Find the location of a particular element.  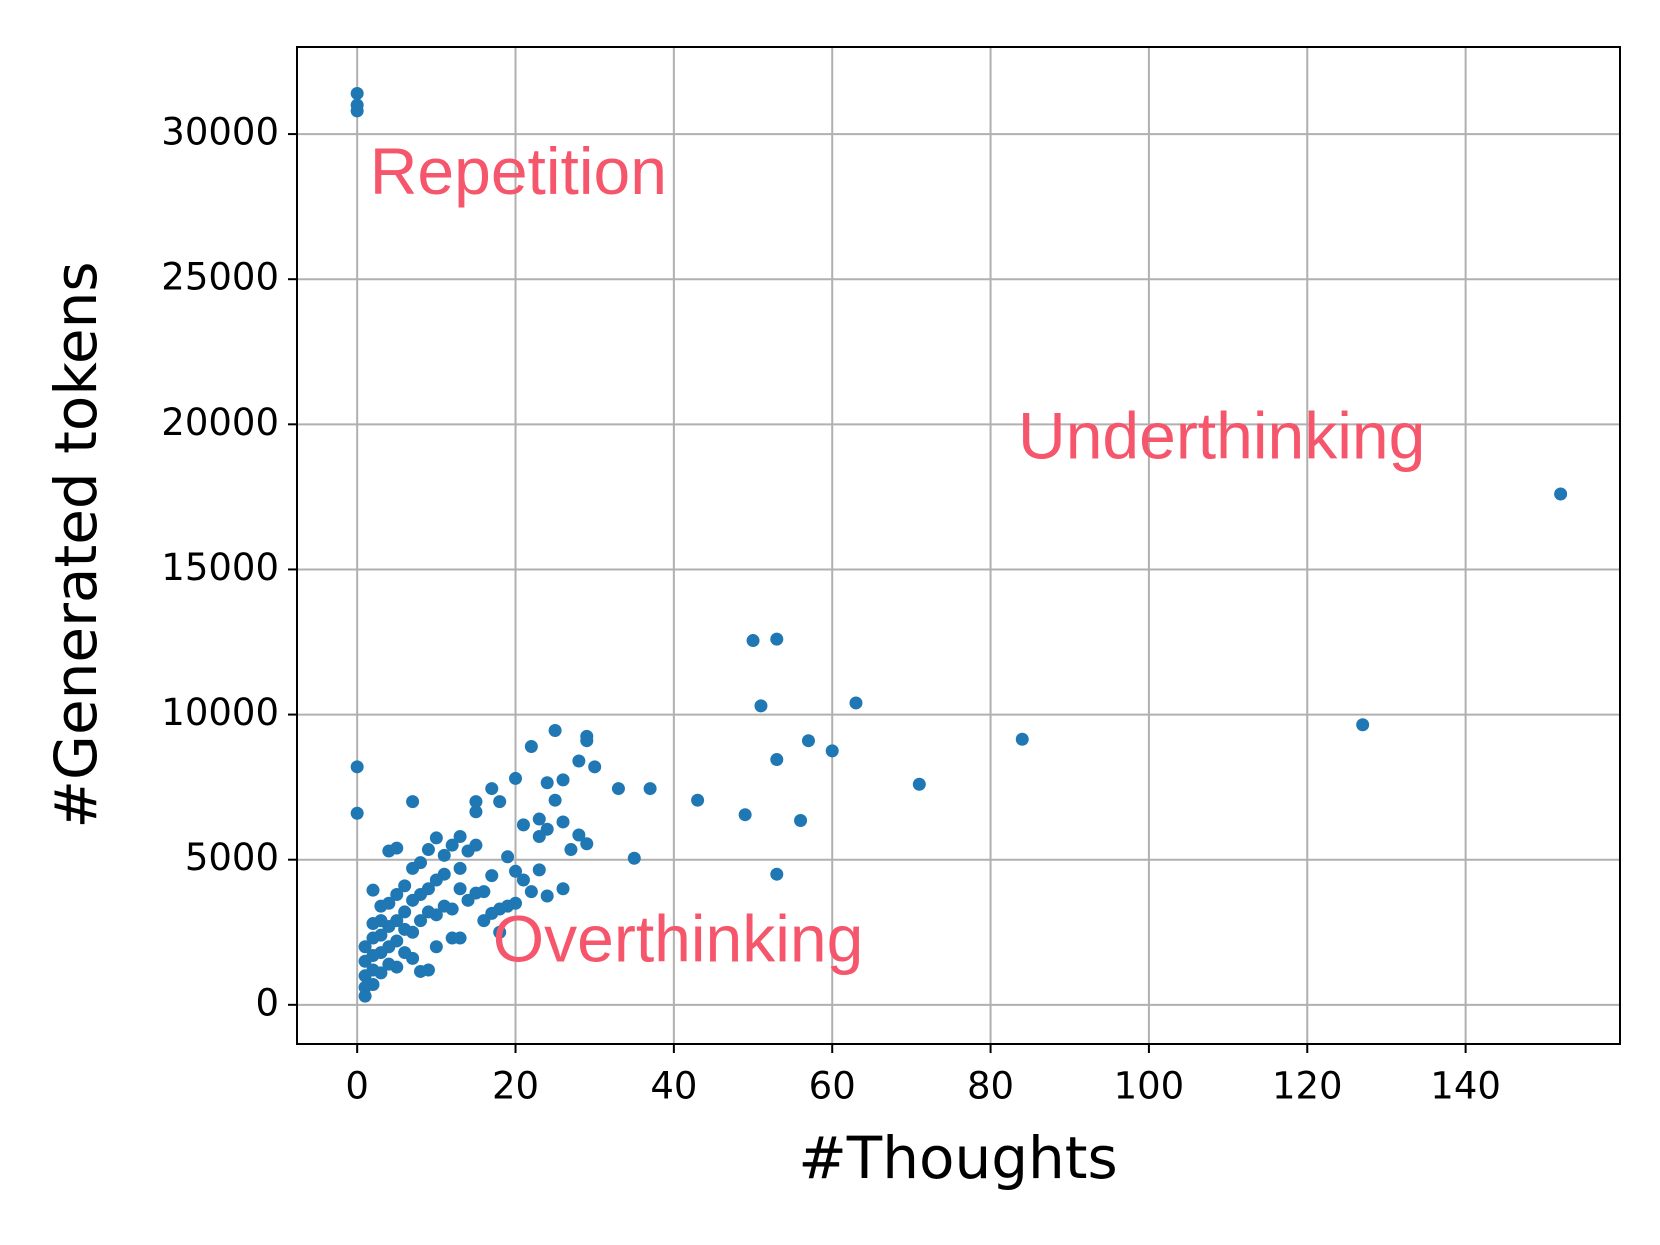

y-tick-label: 30000 is located at coordinates (220, 132).